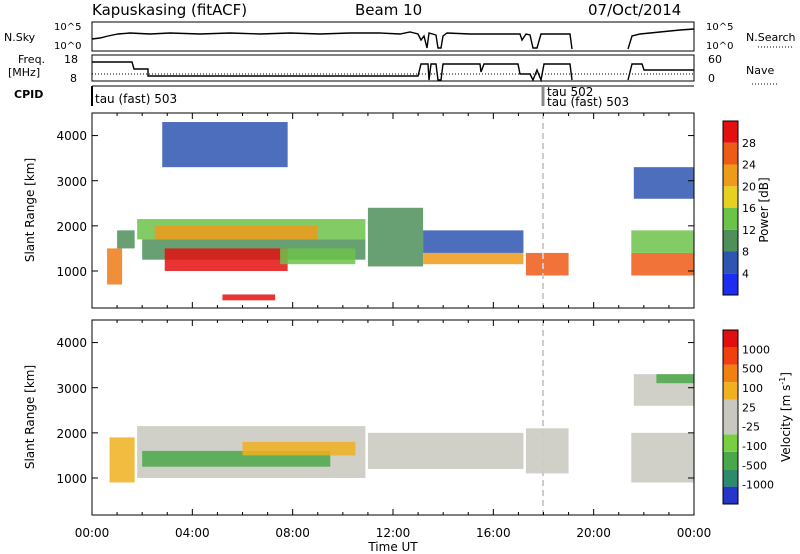 This screenshot has height=554, width=800. I want to click on power-ytick-3000: 3000, so click(71, 182).